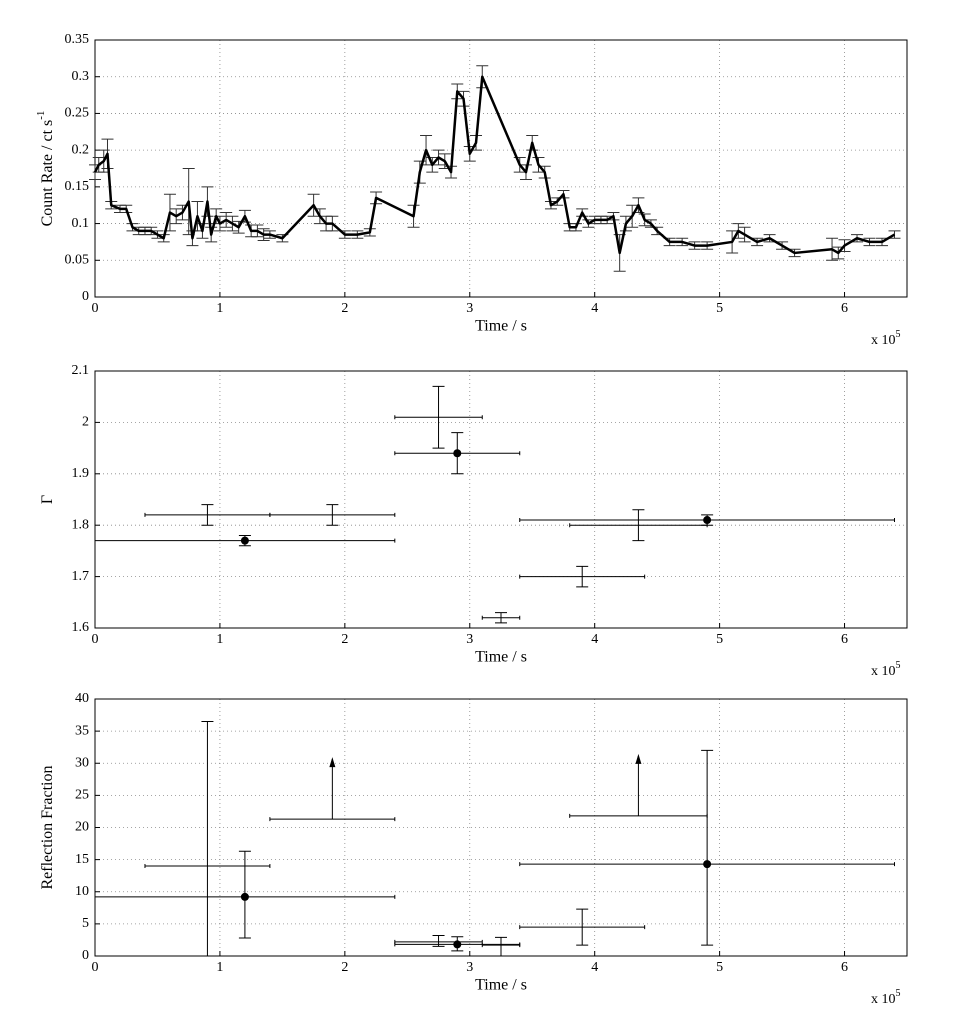 This screenshot has width=953, height=1028. What do you see at coordinates (81, 76) in the screenshot?
I see `y-tick-label: 0.3` at bounding box center [81, 76].